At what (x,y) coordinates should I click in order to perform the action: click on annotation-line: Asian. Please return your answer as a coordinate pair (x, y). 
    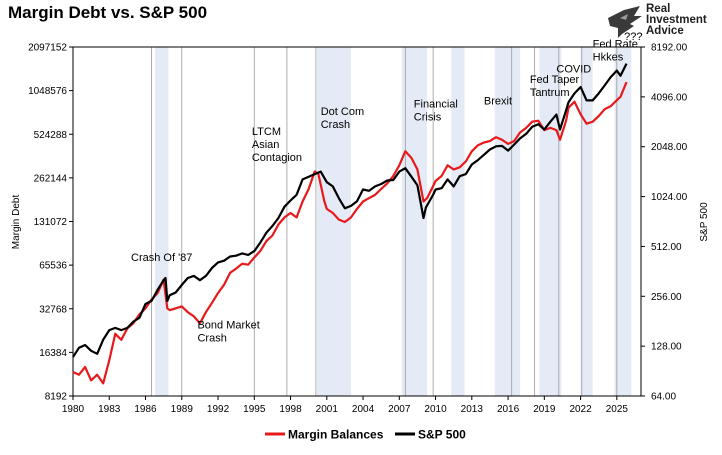
    Looking at the image, I should click on (266, 145).